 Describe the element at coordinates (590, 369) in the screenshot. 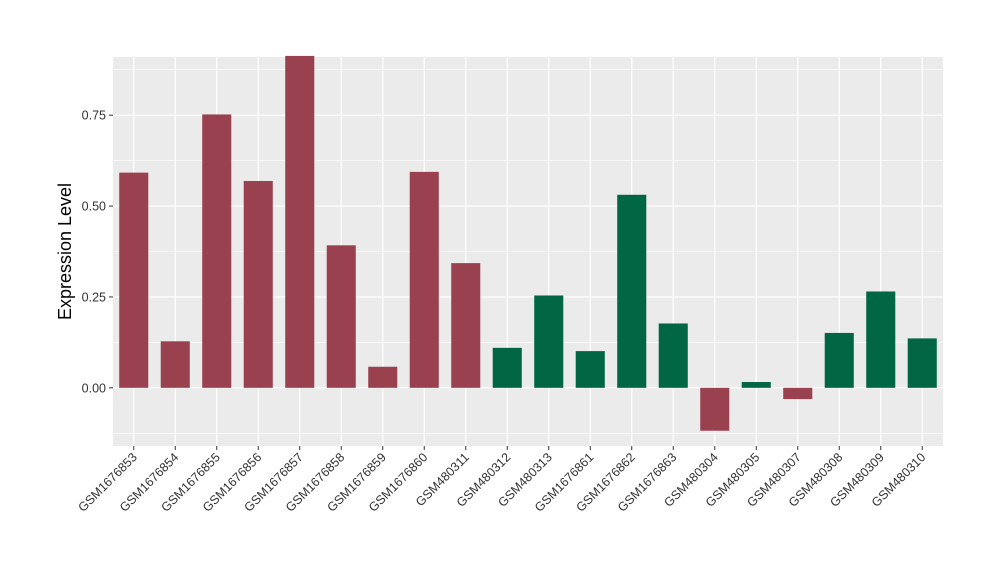

I see `bar-GSM1676861` at that location.